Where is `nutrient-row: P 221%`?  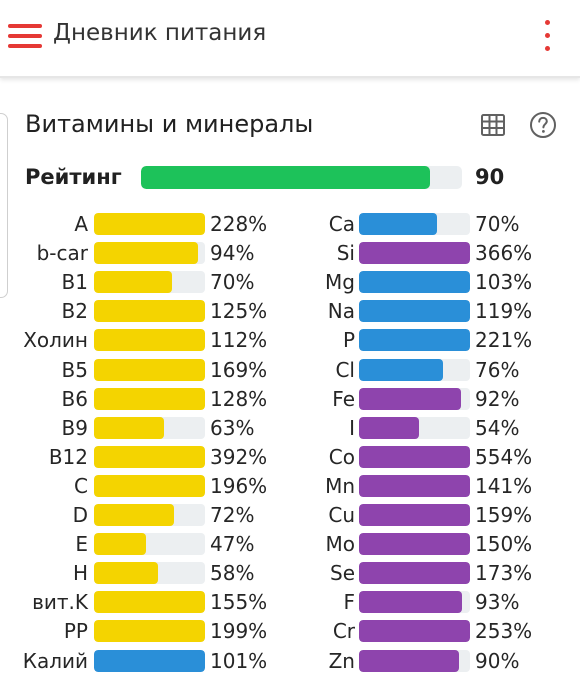 nutrient-row: P 221% is located at coordinates (290, 340).